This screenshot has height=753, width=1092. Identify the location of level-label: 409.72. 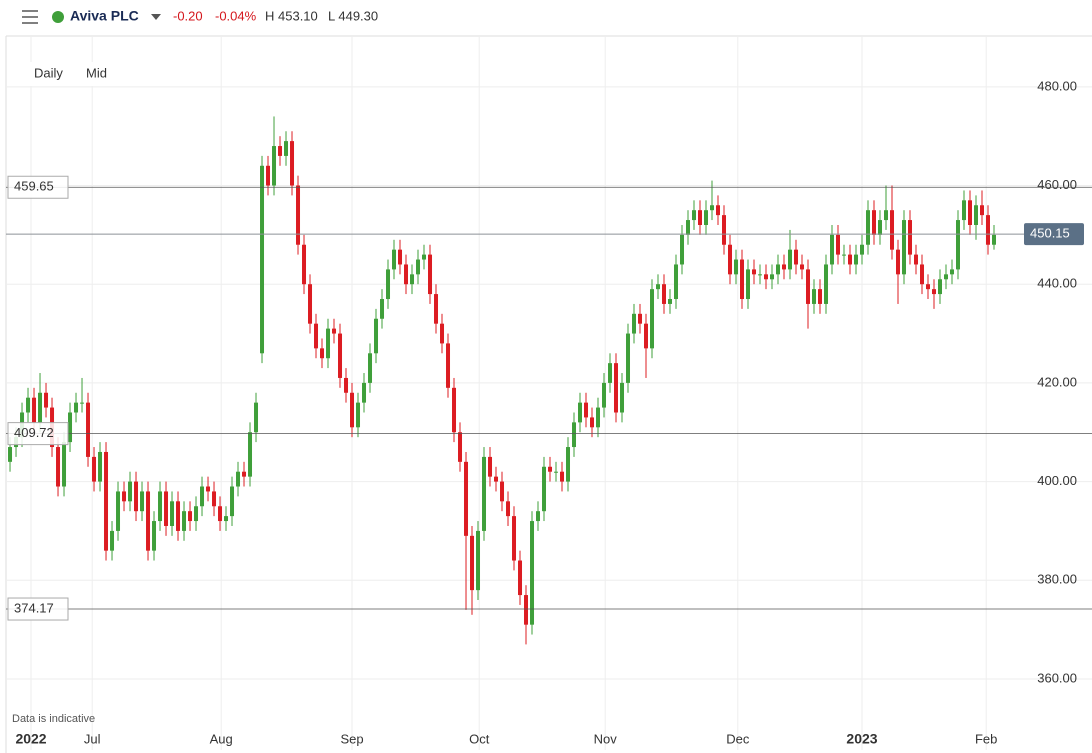
(34, 432).